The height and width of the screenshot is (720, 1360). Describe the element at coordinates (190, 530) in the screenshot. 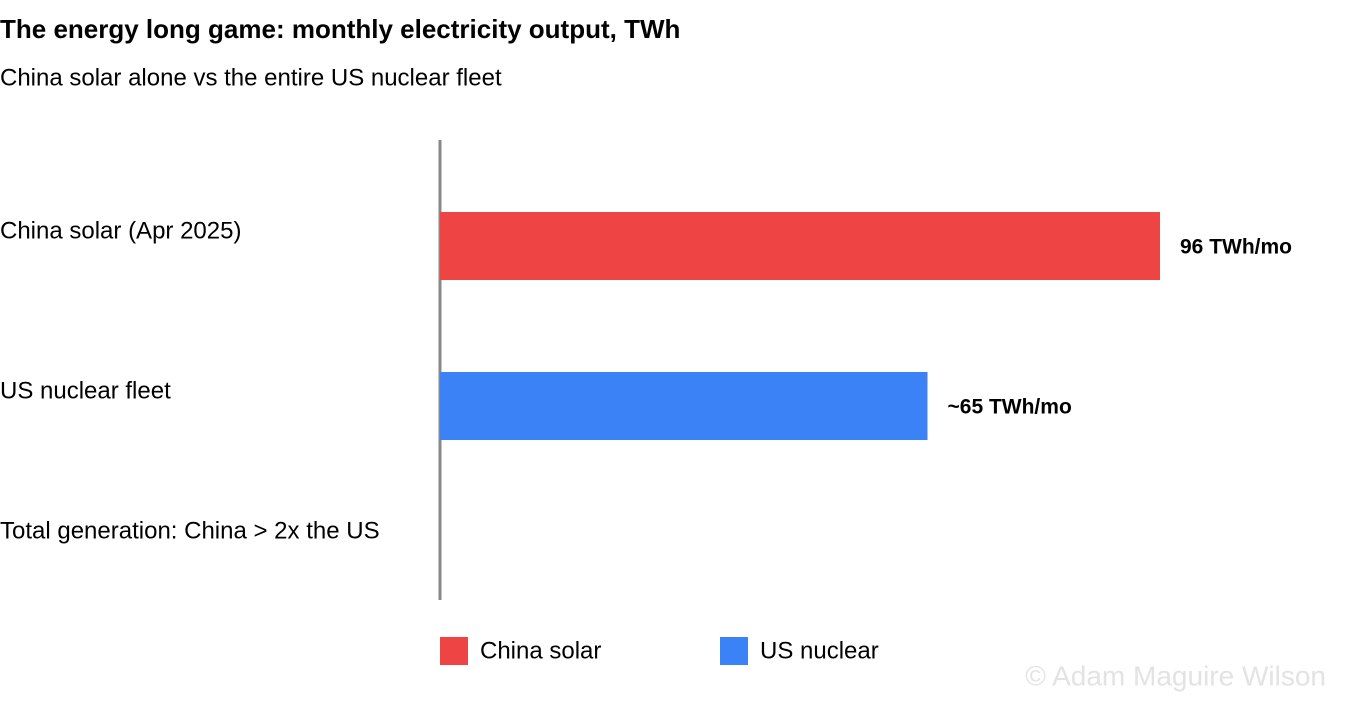

I see `category-label: Total generation: China > 2x the US` at that location.